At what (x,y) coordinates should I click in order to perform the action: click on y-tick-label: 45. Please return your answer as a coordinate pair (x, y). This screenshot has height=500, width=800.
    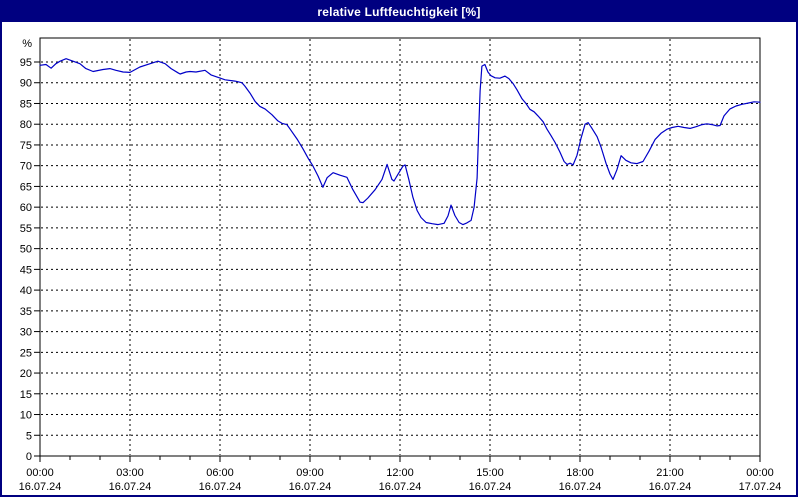
    Looking at the image, I should click on (26, 270).